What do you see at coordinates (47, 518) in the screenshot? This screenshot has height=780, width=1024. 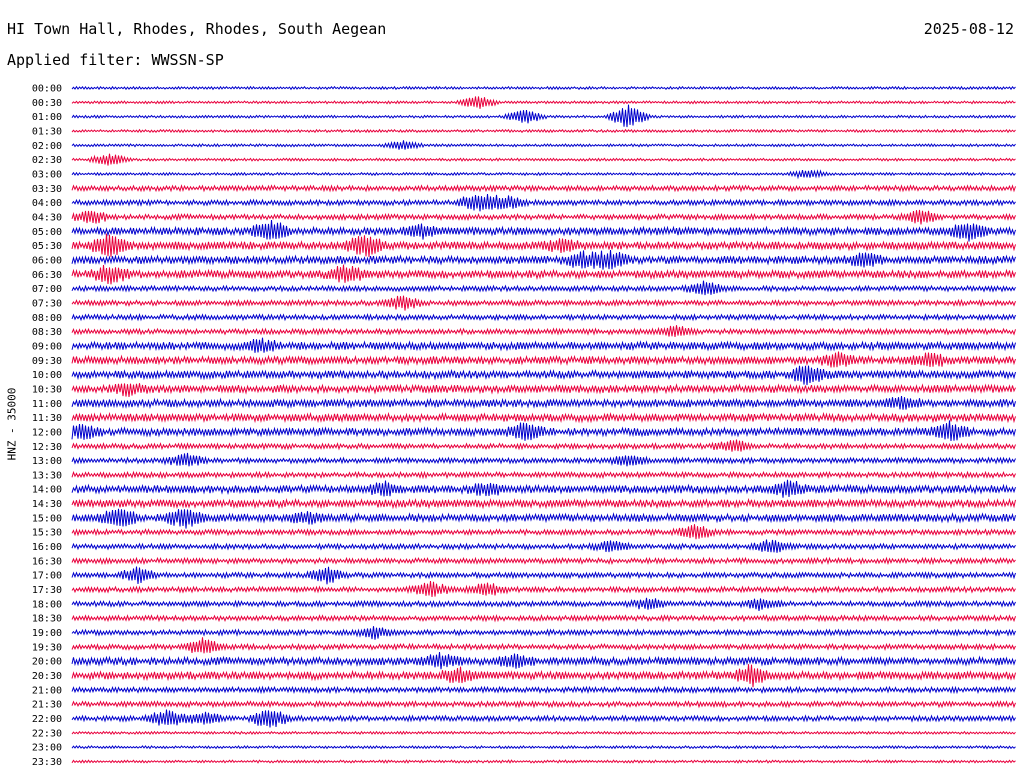 I see `row-time-label: 15:00` at bounding box center [47, 518].